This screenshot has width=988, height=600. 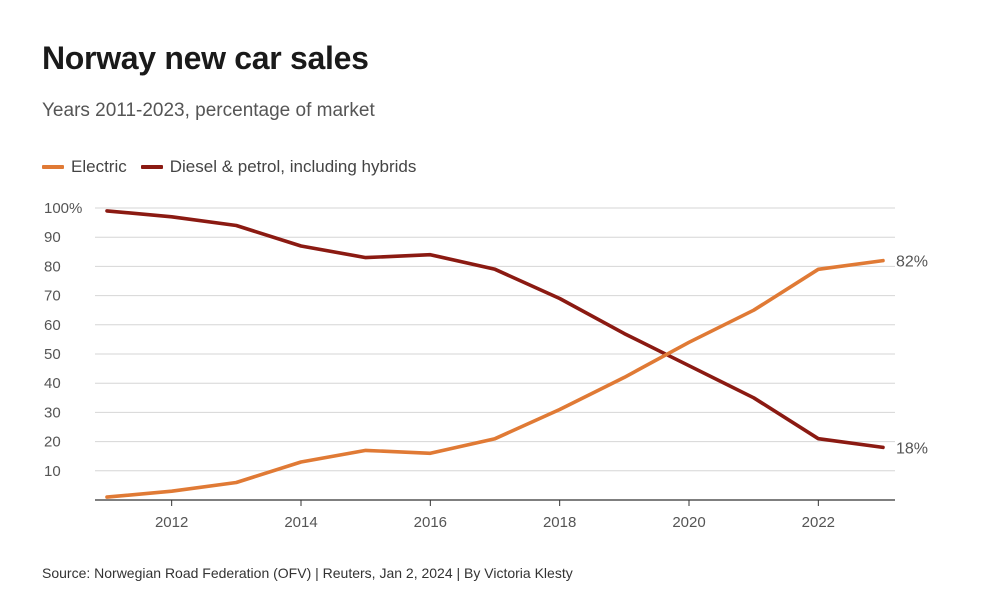 I want to click on legend-item-diesel-petrol: Diesel & petrol, including hybrids, so click(x=278, y=167).